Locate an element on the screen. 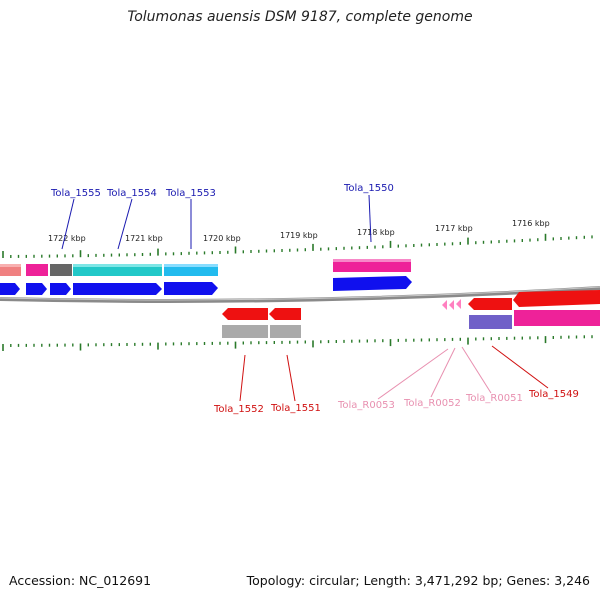 This screenshot has width=600, height=600. gene-label-tola-1555: Tola_1555 is located at coordinates (75, 193).